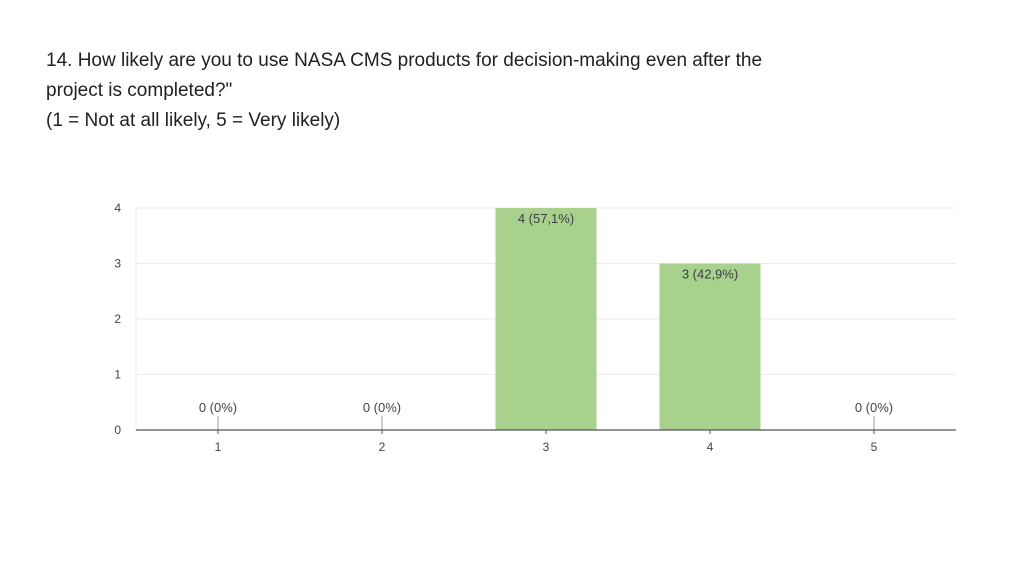  Describe the element at coordinates (218, 447) in the screenshot. I see `x-tick-label: 1` at that location.